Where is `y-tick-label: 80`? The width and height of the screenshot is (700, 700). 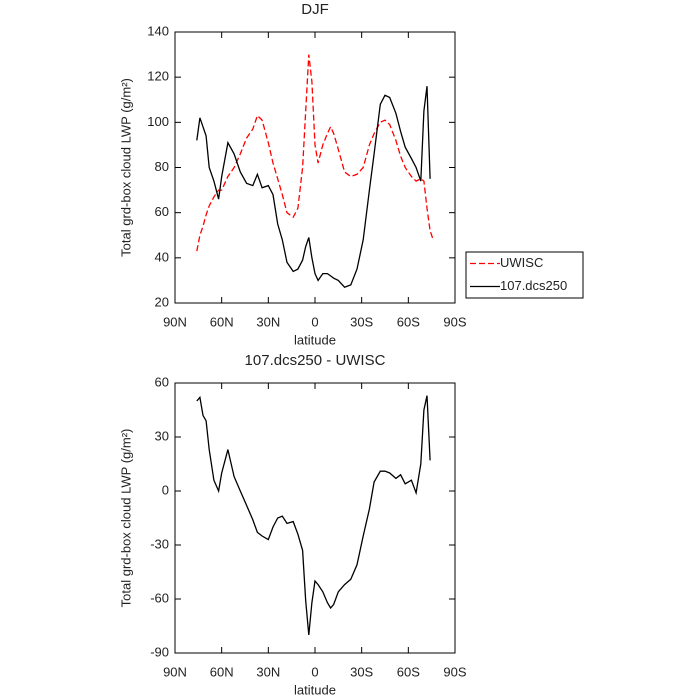
y-tick-label: 80 is located at coordinates (162, 166).